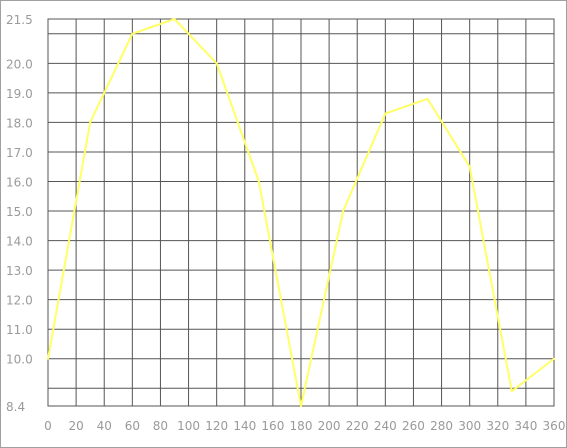 This screenshot has height=448, width=567. I want to click on x-tick-label: 280, so click(441, 426).